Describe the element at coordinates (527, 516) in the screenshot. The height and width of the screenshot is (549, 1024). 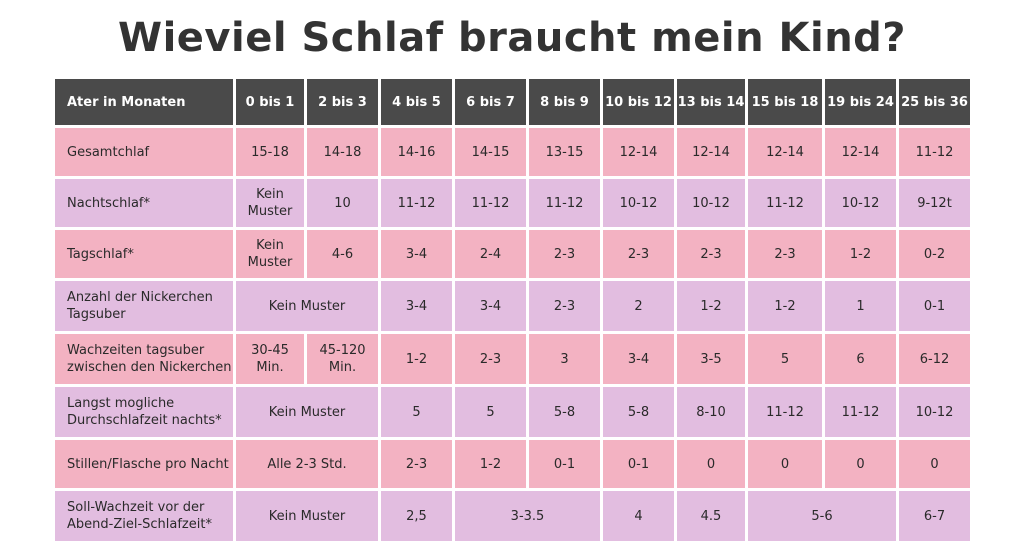
I see `table-cell: 3-3.5` at that location.